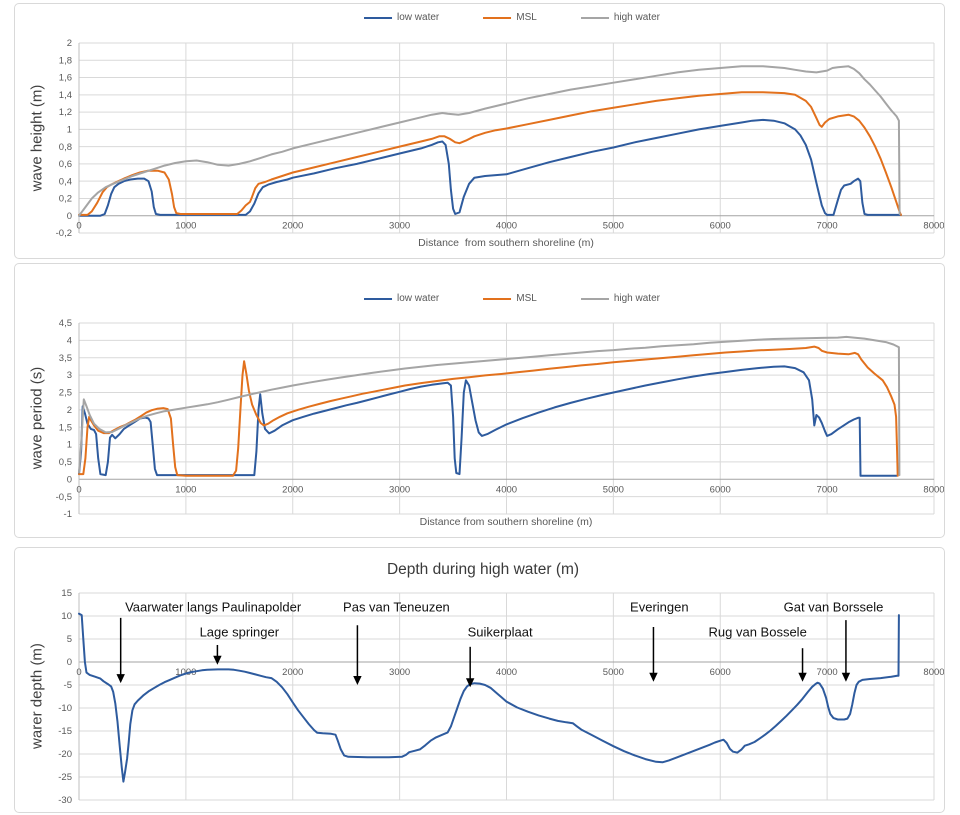 This screenshot has height=815, width=960. What do you see at coordinates (213, 606) in the screenshot?
I see `svg-text: Vaarwater langs Paulinapolder` at bounding box center [213, 606].